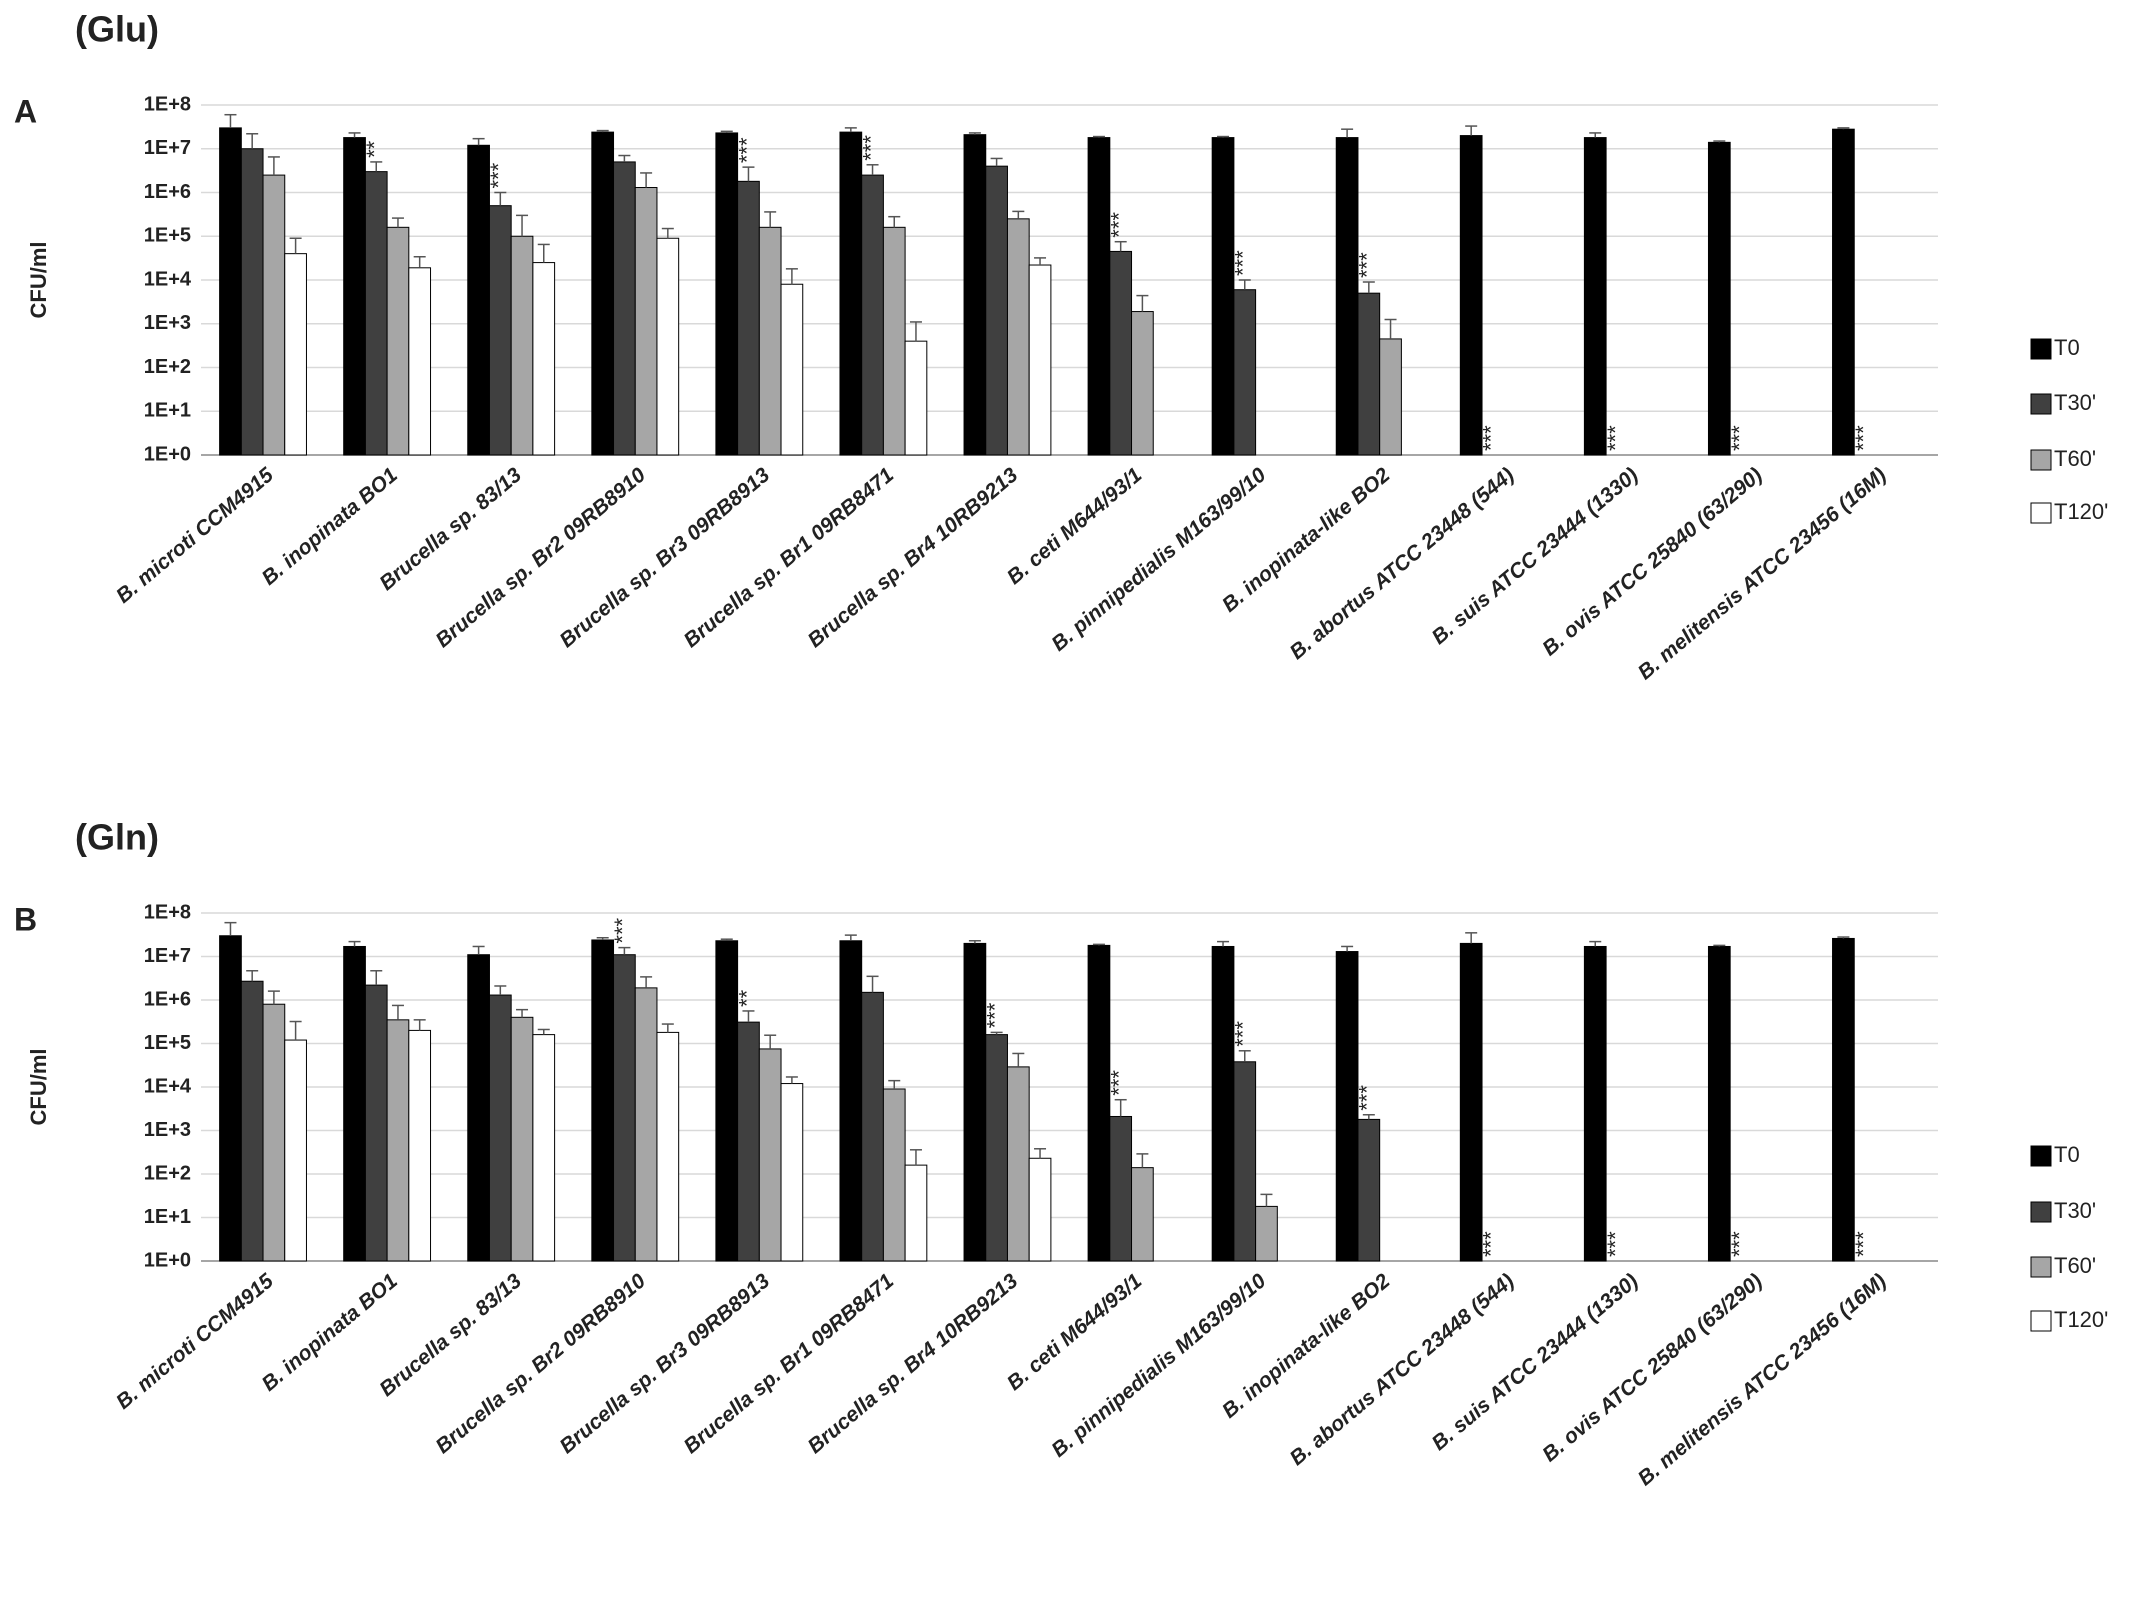 This screenshot has height=1624, width=2141. I want to click on x-tick-label: B. ovis ATCC 25840 (63/290), so click(1652, 561).